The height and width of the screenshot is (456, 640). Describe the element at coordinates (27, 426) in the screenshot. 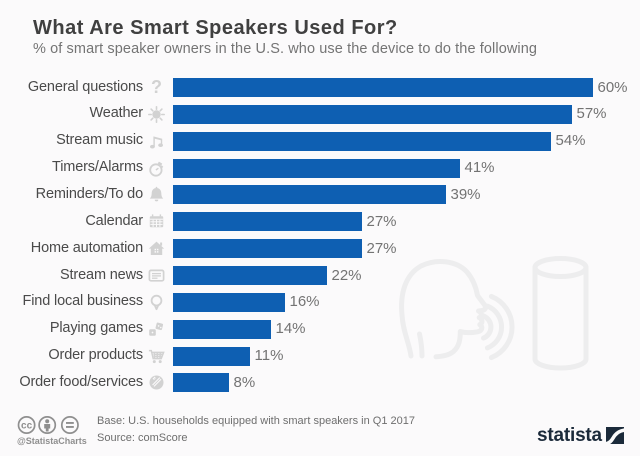

I see `svg-text: cc` at that location.